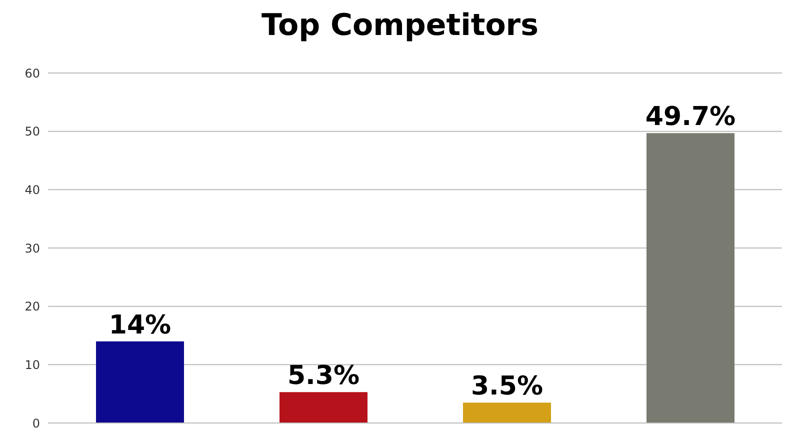 The image size is (800, 445). What do you see at coordinates (32, 248) in the screenshot?
I see `y-tick-label: 30` at bounding box center [32, 248].